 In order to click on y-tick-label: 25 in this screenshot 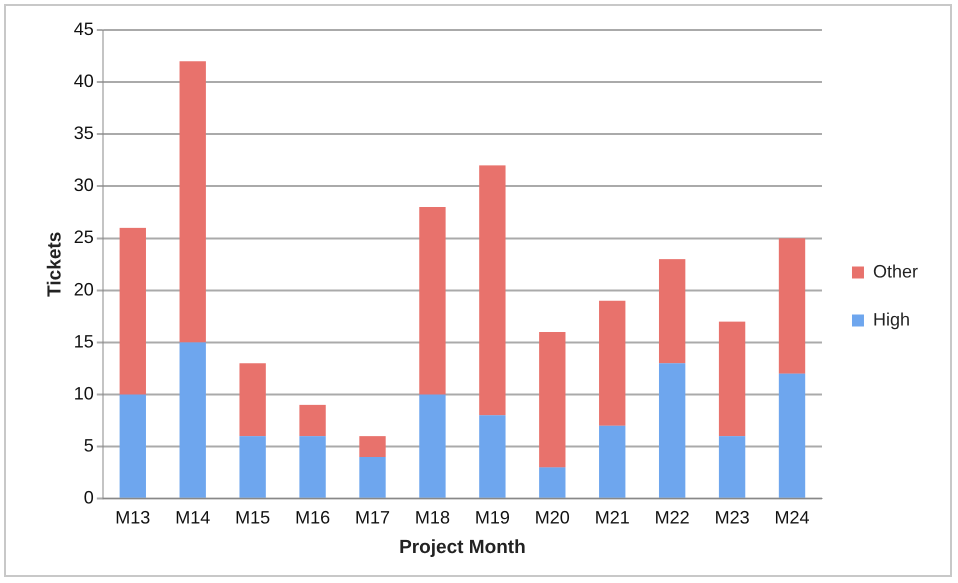, I will do `click(84, 237)`.